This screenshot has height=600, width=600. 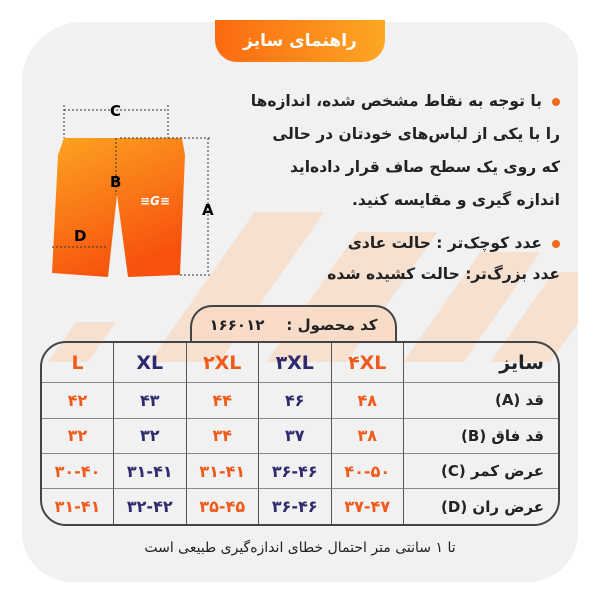 What do you see at coordinates (456, 200) in the screenshot?
I see `instruction-line: اندازه گیری و مقایسه کنید.` at bounding box center [456, 200].